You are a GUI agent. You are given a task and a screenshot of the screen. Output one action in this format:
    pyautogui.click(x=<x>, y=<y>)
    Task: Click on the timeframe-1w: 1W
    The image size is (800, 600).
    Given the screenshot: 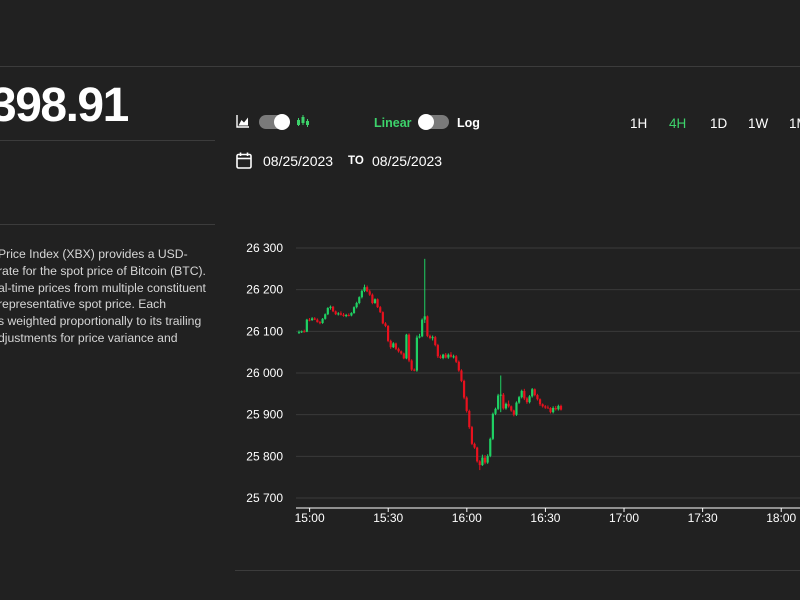 What is the action you would take?
    pyautogui.click(x=758, y=123)
    